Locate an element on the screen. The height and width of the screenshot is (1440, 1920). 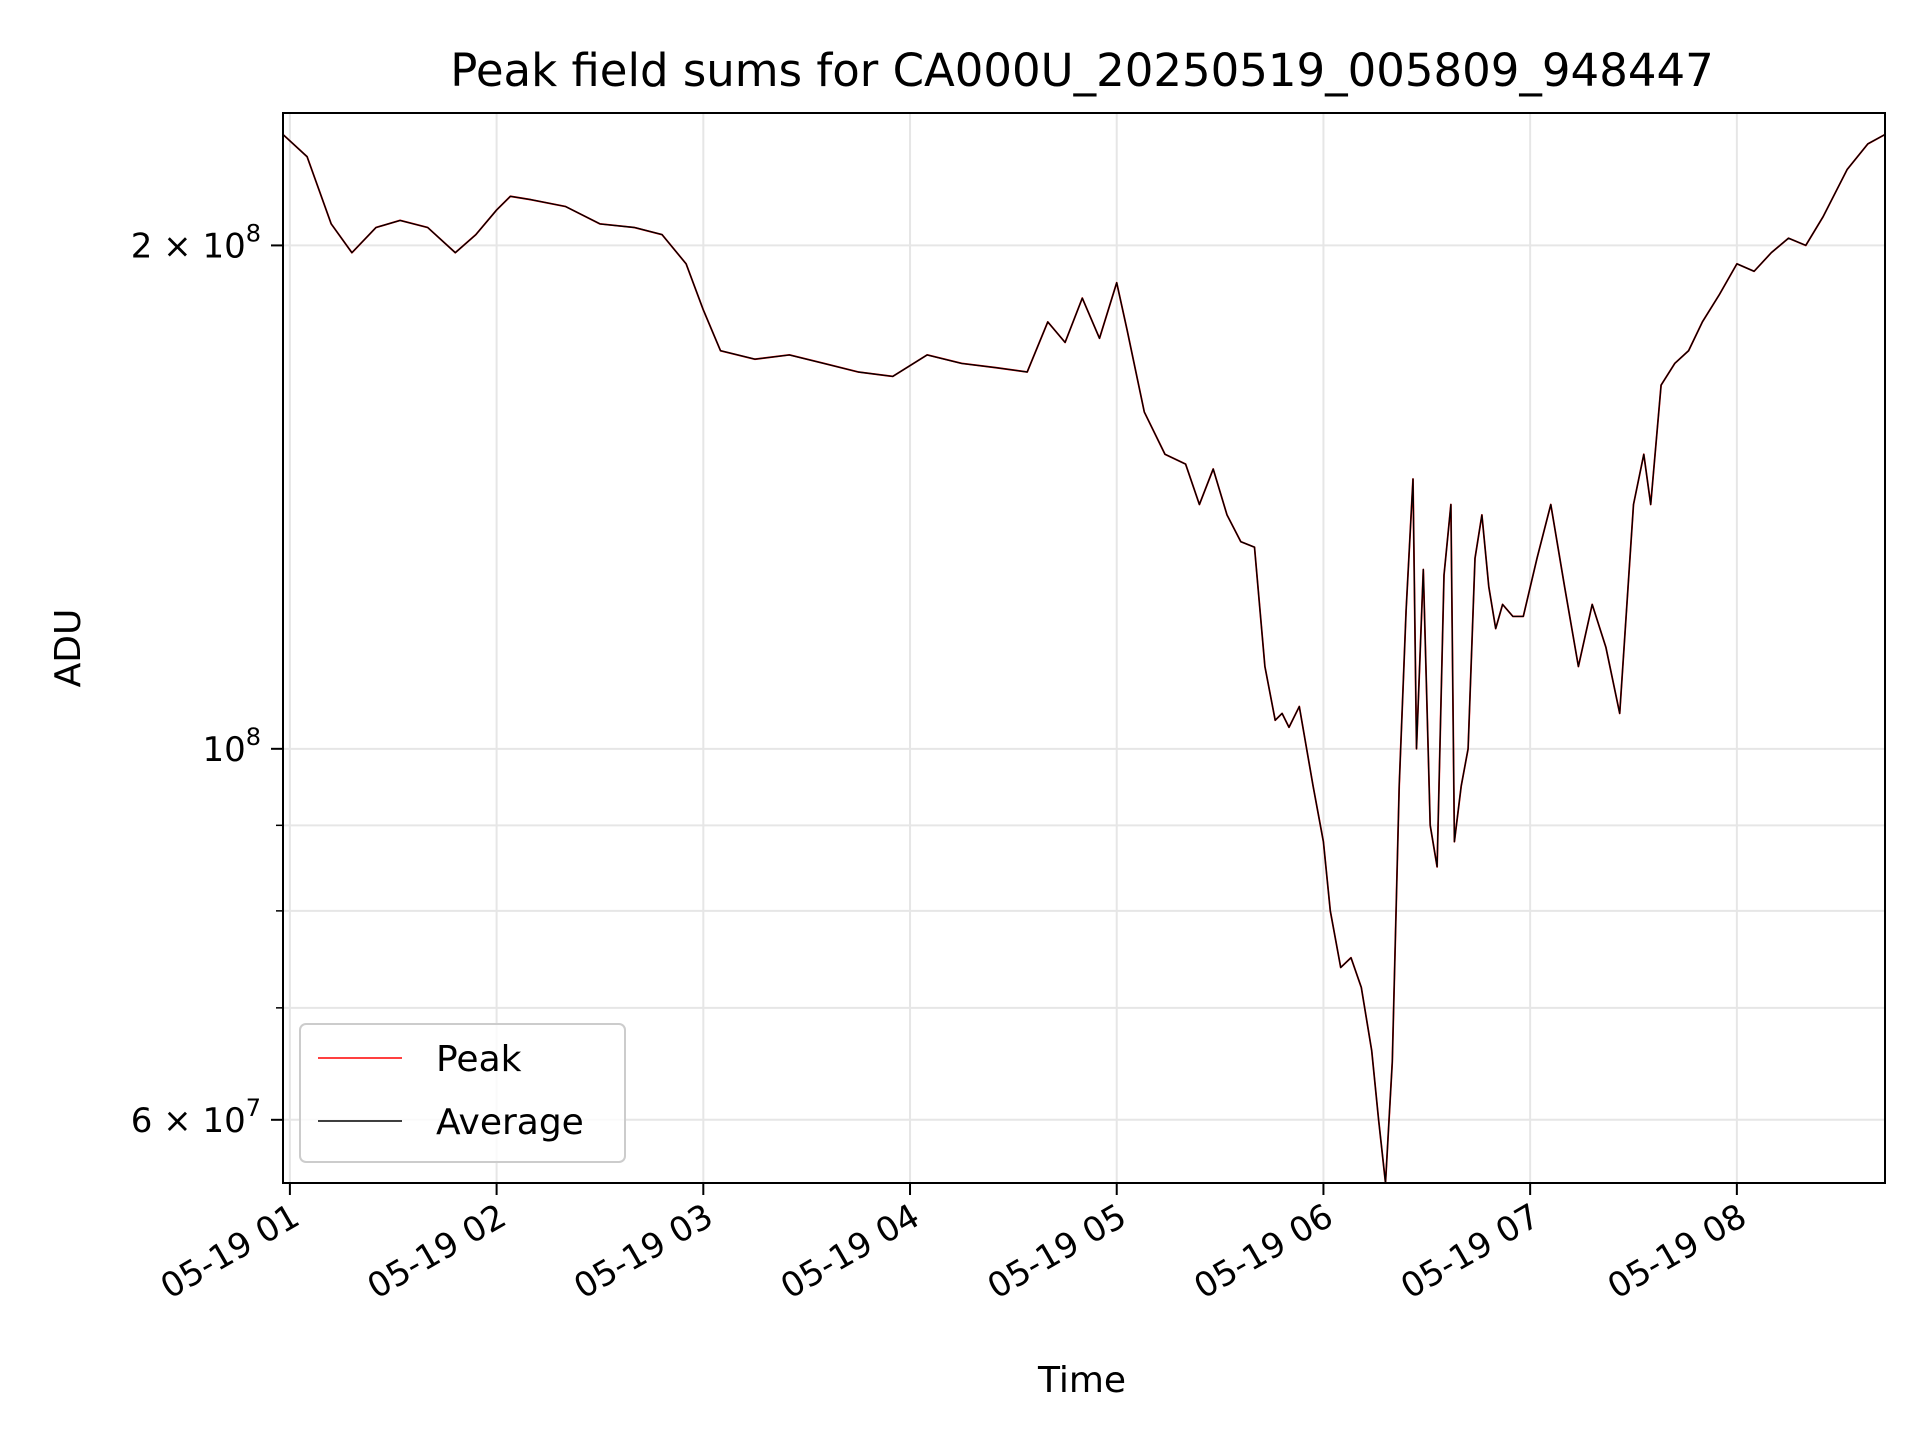
legend: Peak Average is located at coordinates (462, 1093).